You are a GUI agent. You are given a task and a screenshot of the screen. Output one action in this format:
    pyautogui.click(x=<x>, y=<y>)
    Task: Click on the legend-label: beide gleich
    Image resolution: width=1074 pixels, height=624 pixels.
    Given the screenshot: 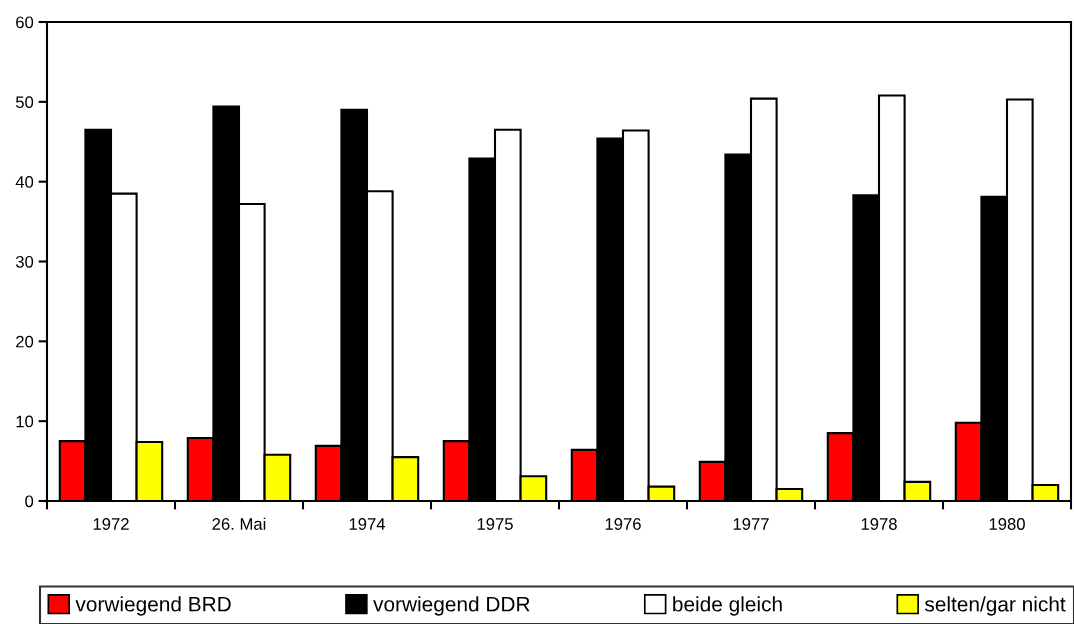 What is the action you would take?
    pyautogui.click(x=727, y=606)
    